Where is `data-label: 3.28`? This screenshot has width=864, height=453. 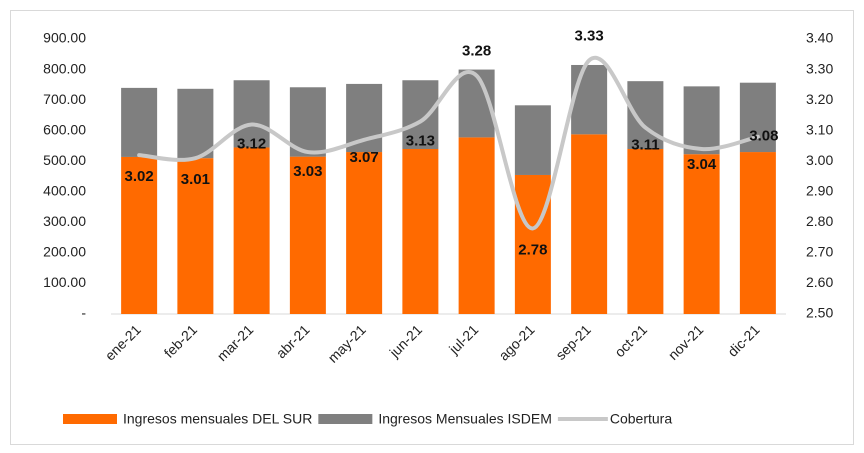
data-label: 3.28 is located at coordinates (476, 51).